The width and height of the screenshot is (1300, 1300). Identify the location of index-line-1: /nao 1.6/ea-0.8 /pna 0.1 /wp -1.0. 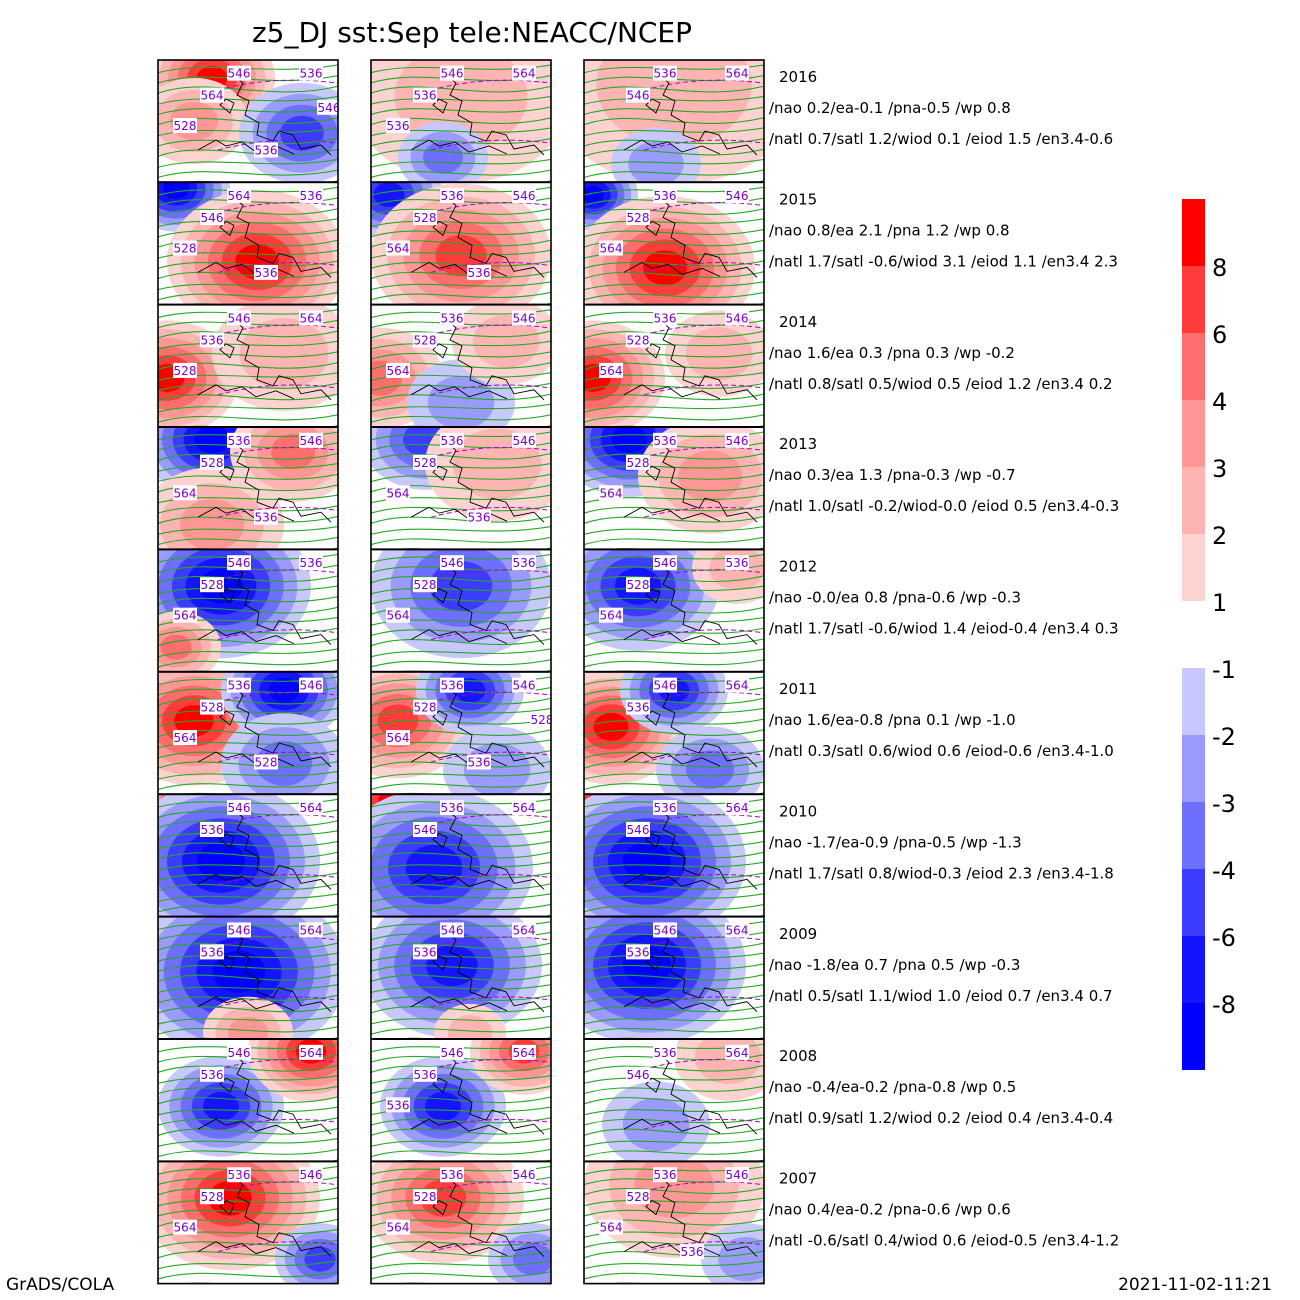
(892, 720).